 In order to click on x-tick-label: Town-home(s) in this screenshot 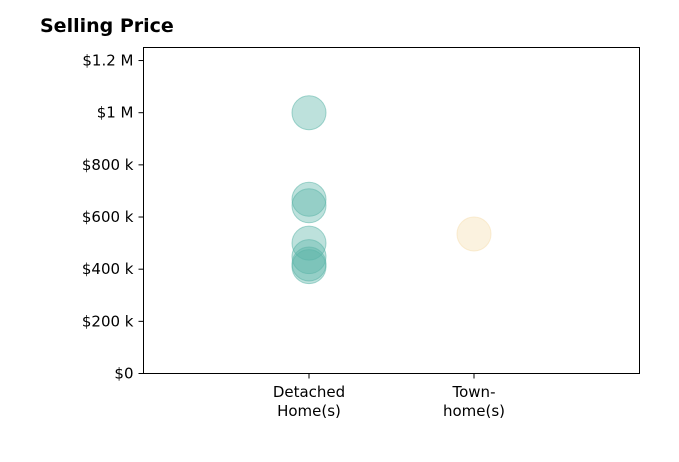, I will do `click(474, 401)`.